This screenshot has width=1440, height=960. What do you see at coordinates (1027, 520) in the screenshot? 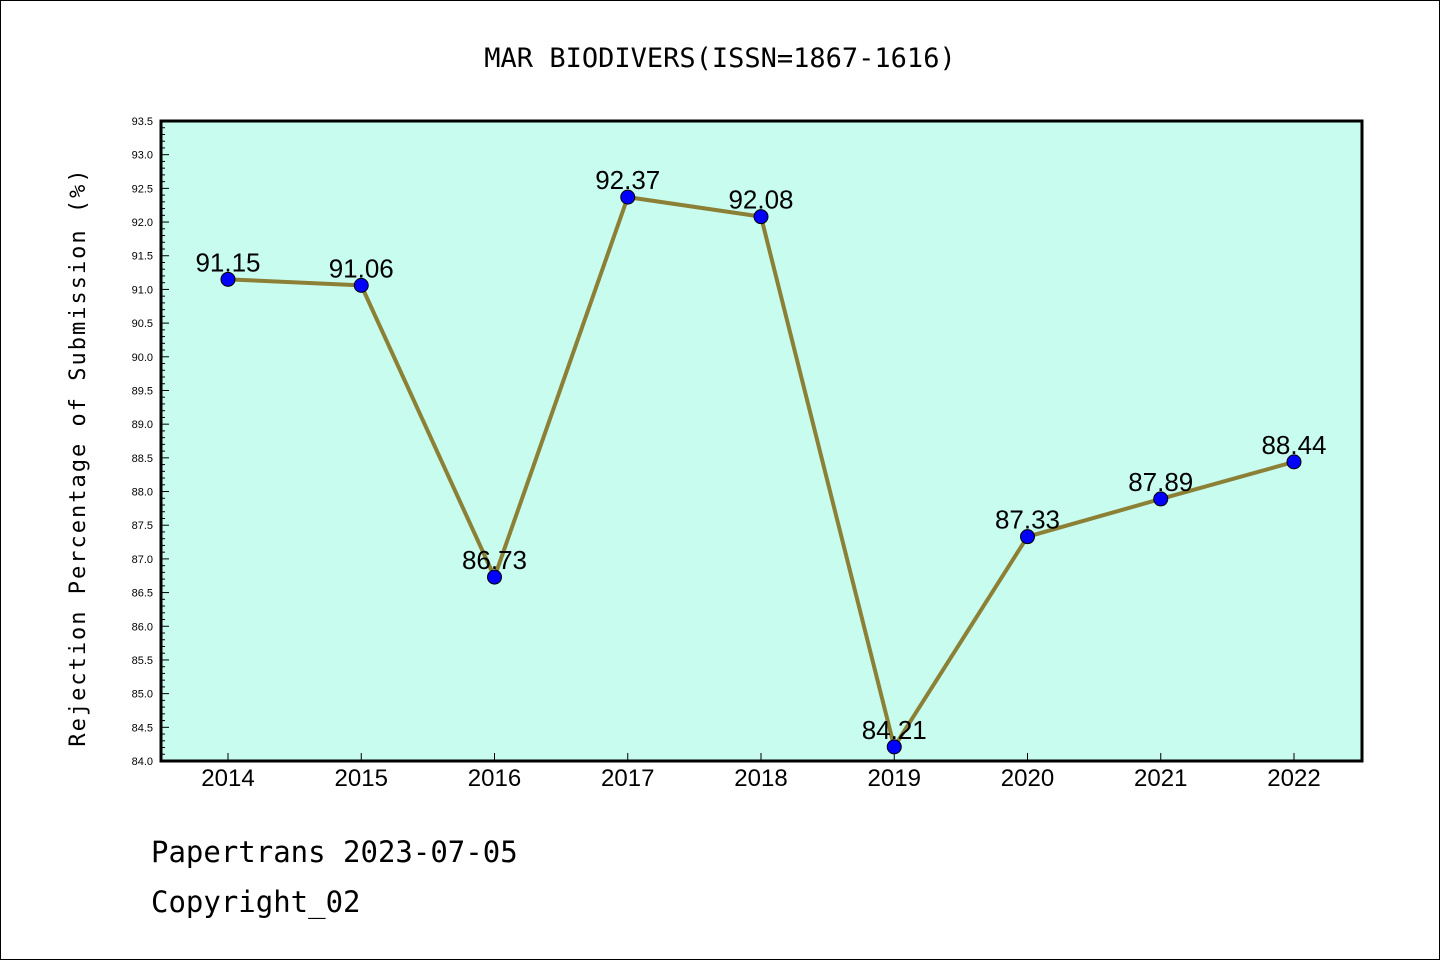
I see `data-label: 87.33` at bounding box center [1027, 520].